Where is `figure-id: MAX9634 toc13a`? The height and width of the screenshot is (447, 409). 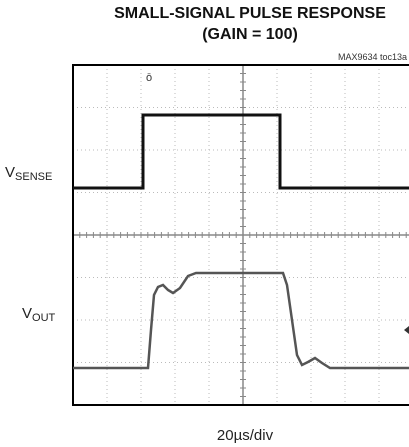 figure-id: MAX9634 toc13a is located at coordinates (372, 57).